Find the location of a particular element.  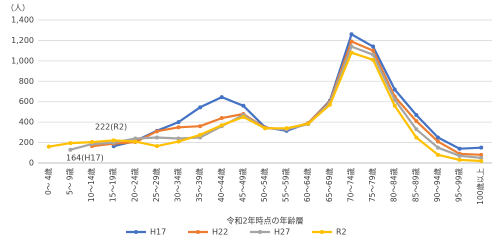

x-tick-label: 80～84歳 is located at coordinates (394, 185).